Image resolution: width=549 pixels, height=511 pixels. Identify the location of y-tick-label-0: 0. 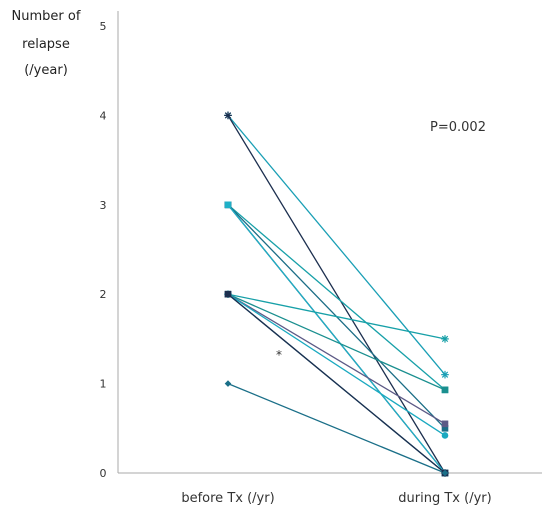
(103, 473).